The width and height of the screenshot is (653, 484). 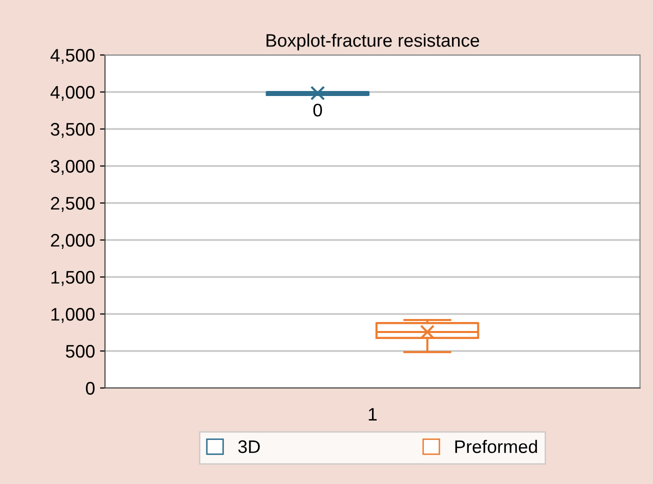 I want to click on y-tick-label: 3,500, so click(x=72, y=130).